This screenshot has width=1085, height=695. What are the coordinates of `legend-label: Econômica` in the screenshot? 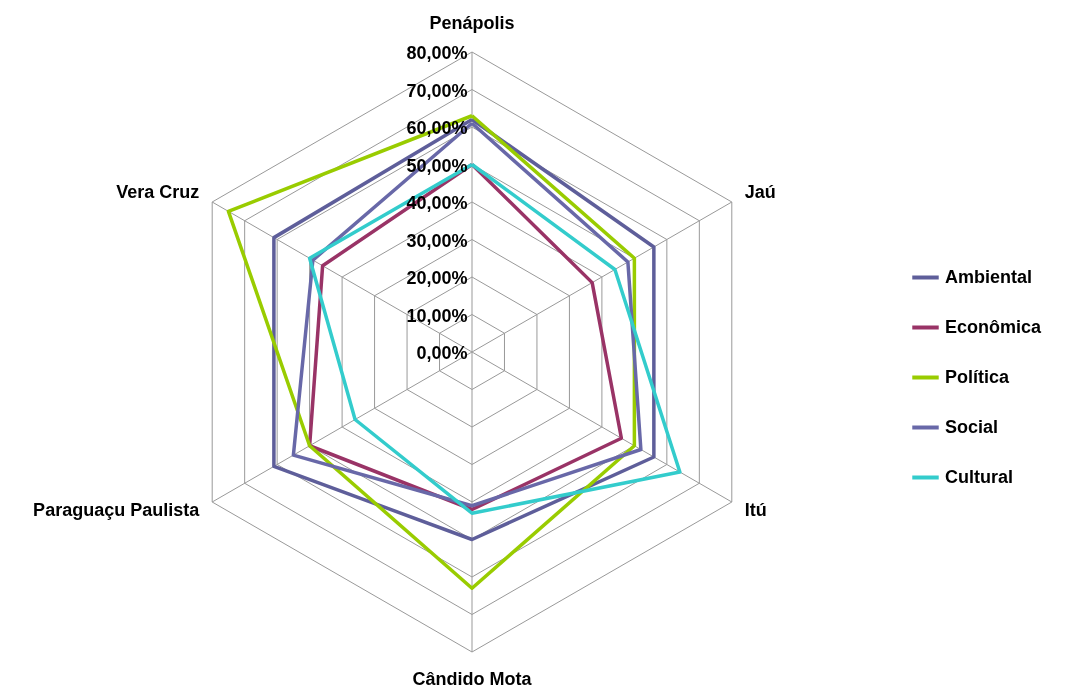 It's located at (994, 326).